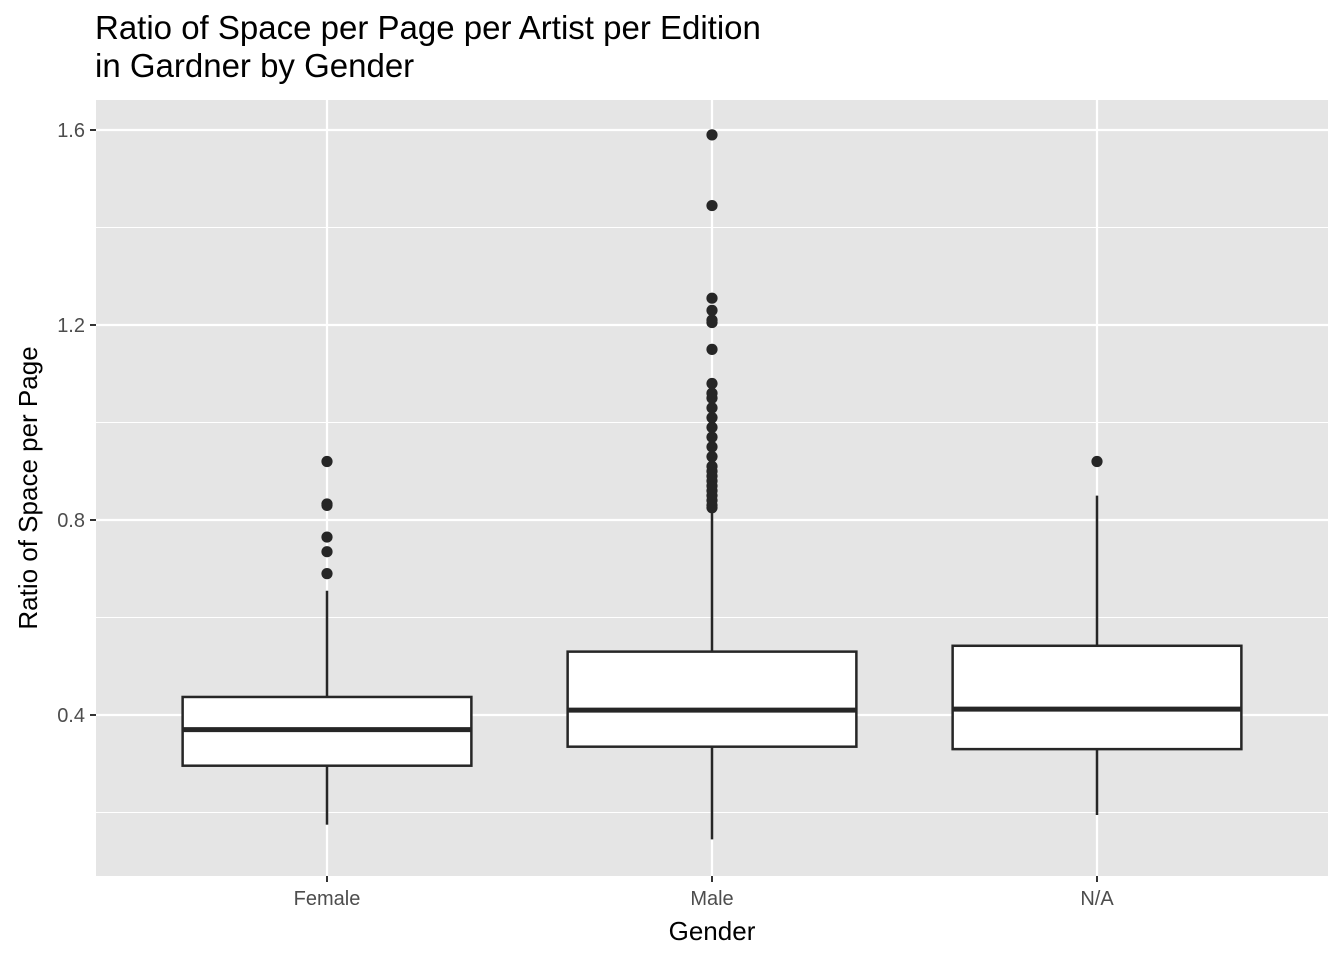 Image resolution: width=1344 pixels, height=960 pixels. Describe the element at coordinates (71, 326) in the screenshot. I see `y-tick-label: 1.2` at that location.